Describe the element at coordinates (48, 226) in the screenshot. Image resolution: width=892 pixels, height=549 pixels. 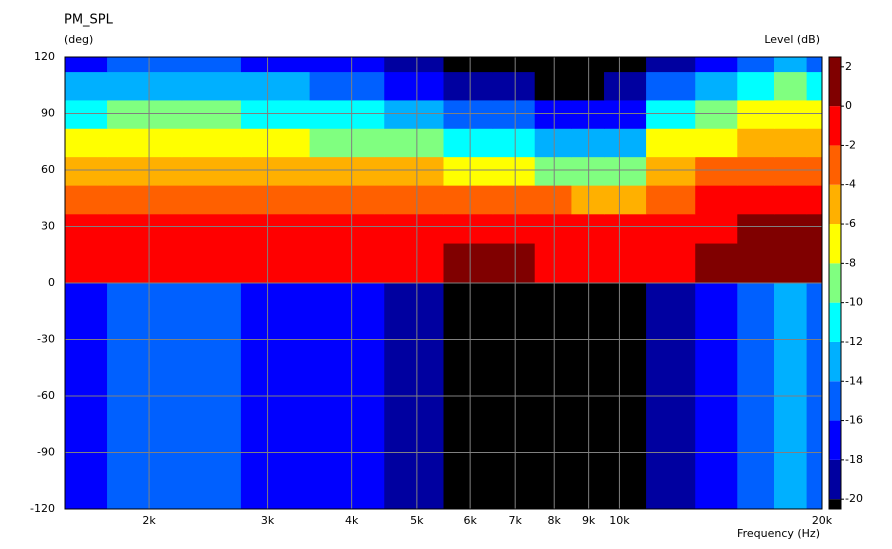
I see `y-tick-label: 30` at that location.